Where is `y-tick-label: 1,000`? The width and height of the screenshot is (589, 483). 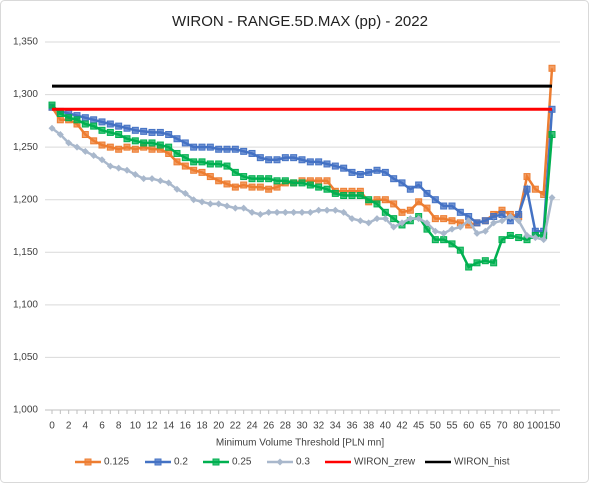 y-tick-label: 1,000 is located at coordinates (25, 410).